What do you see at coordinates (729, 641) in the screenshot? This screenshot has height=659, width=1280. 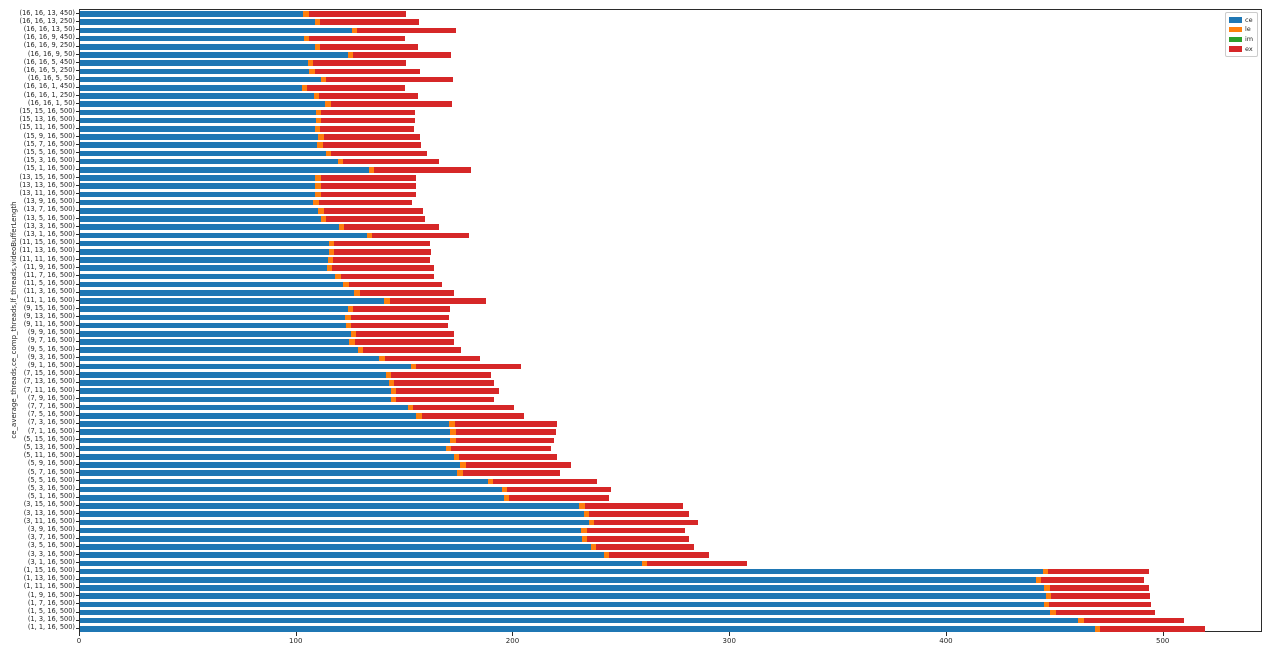 I see `x-tick-label: 300` at bounding box center [729, 641].